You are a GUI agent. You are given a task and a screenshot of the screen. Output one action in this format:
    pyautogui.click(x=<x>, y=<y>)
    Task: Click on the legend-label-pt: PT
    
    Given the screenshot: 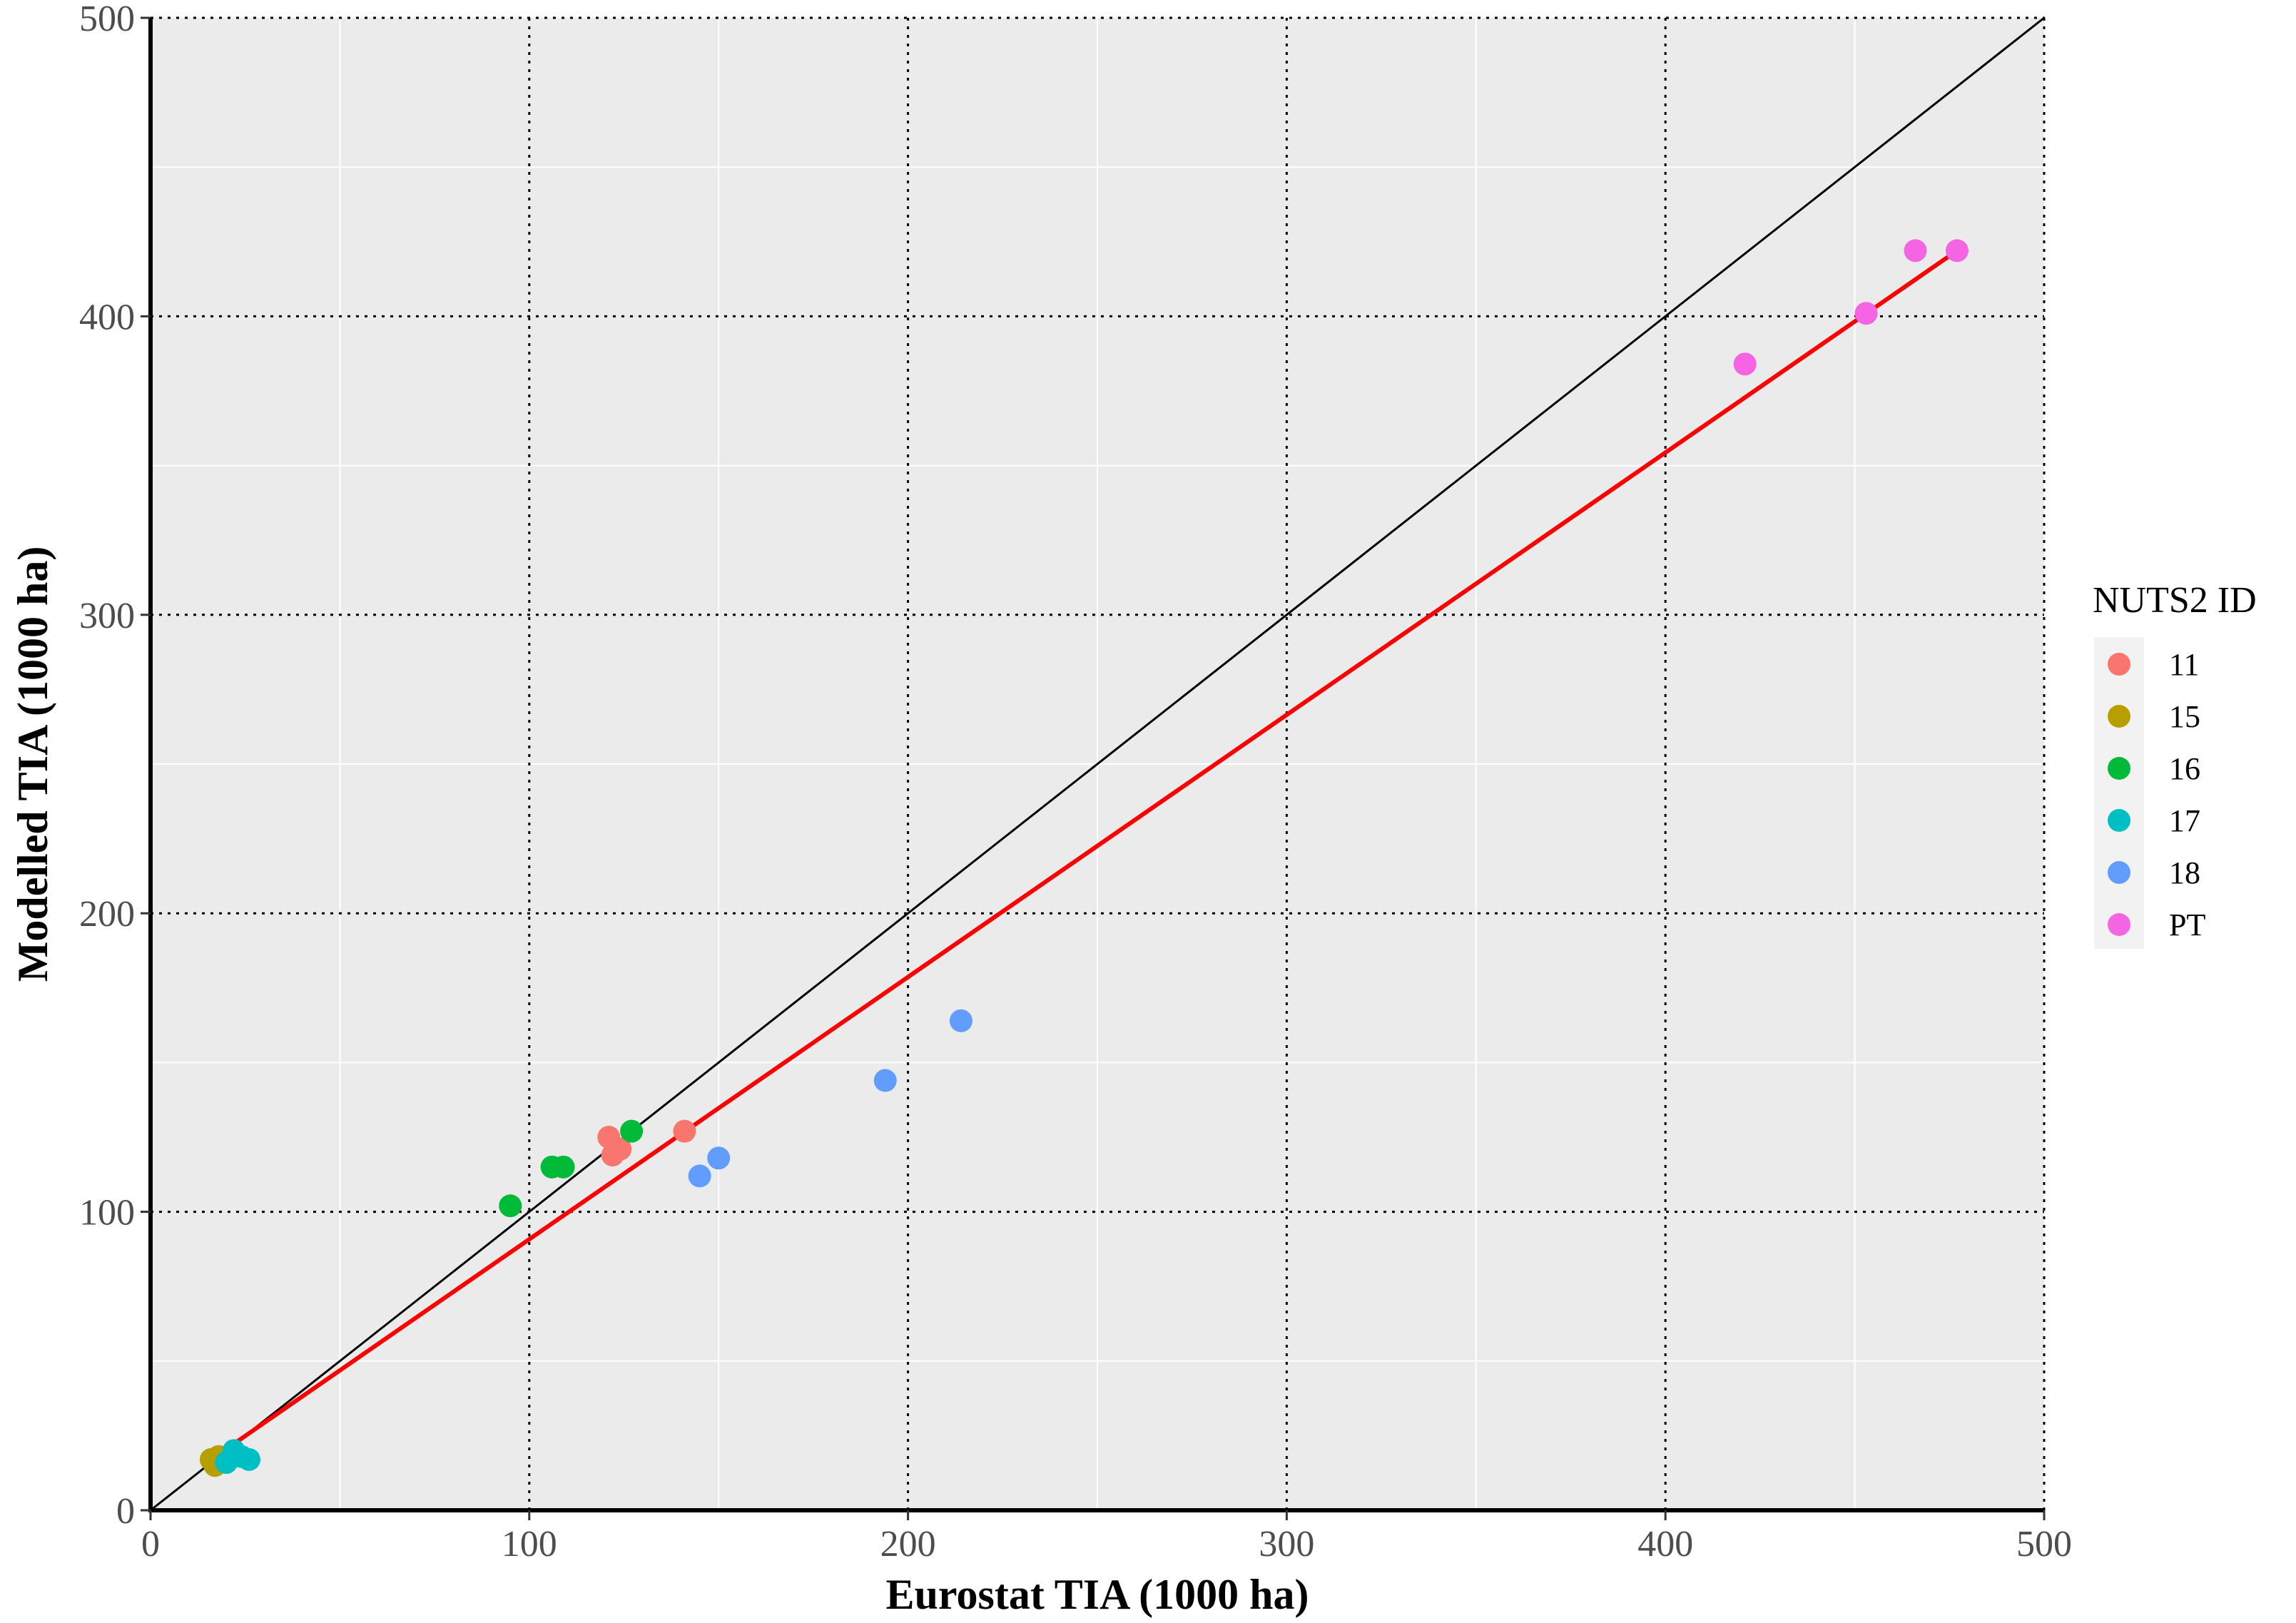 What is the action you would take?
    pyautogui.click(x=2187, y=924)
    